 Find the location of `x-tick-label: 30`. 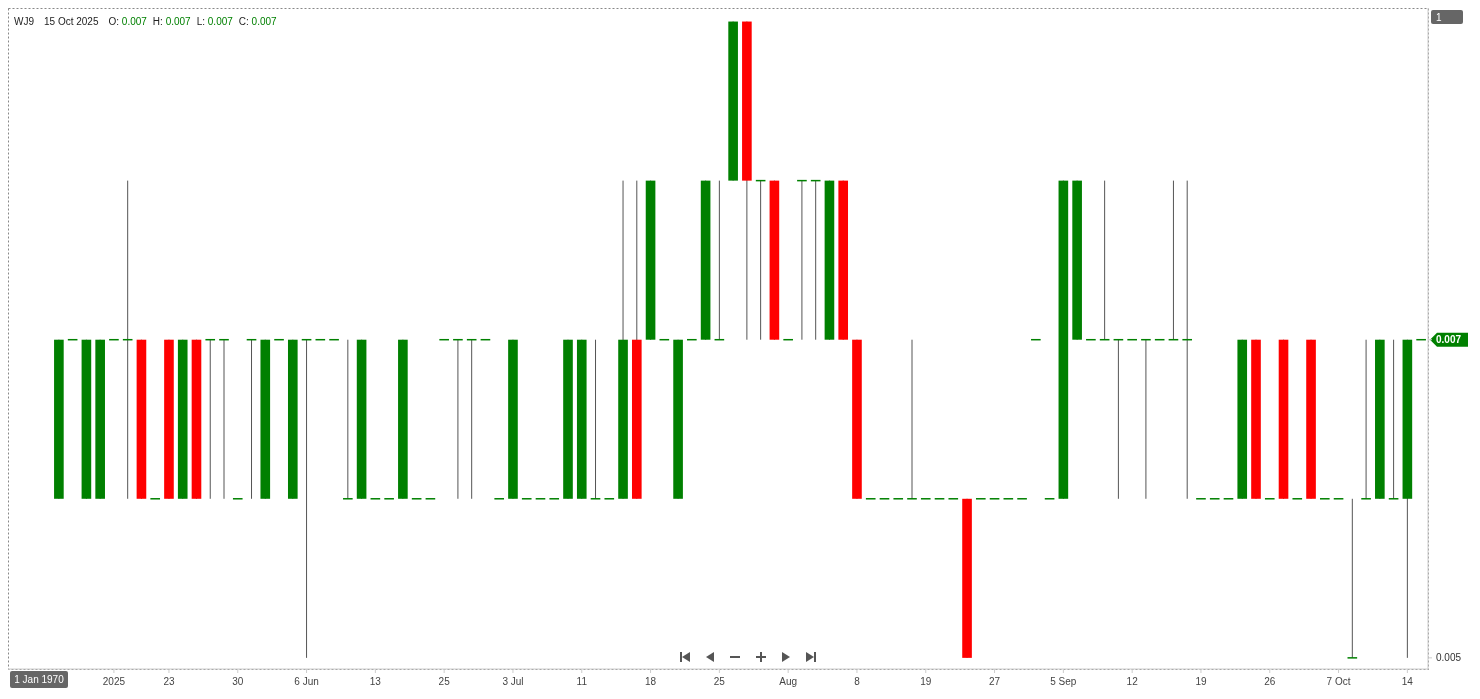

x-tick-label: 30 is located at coordinates (238, 681).